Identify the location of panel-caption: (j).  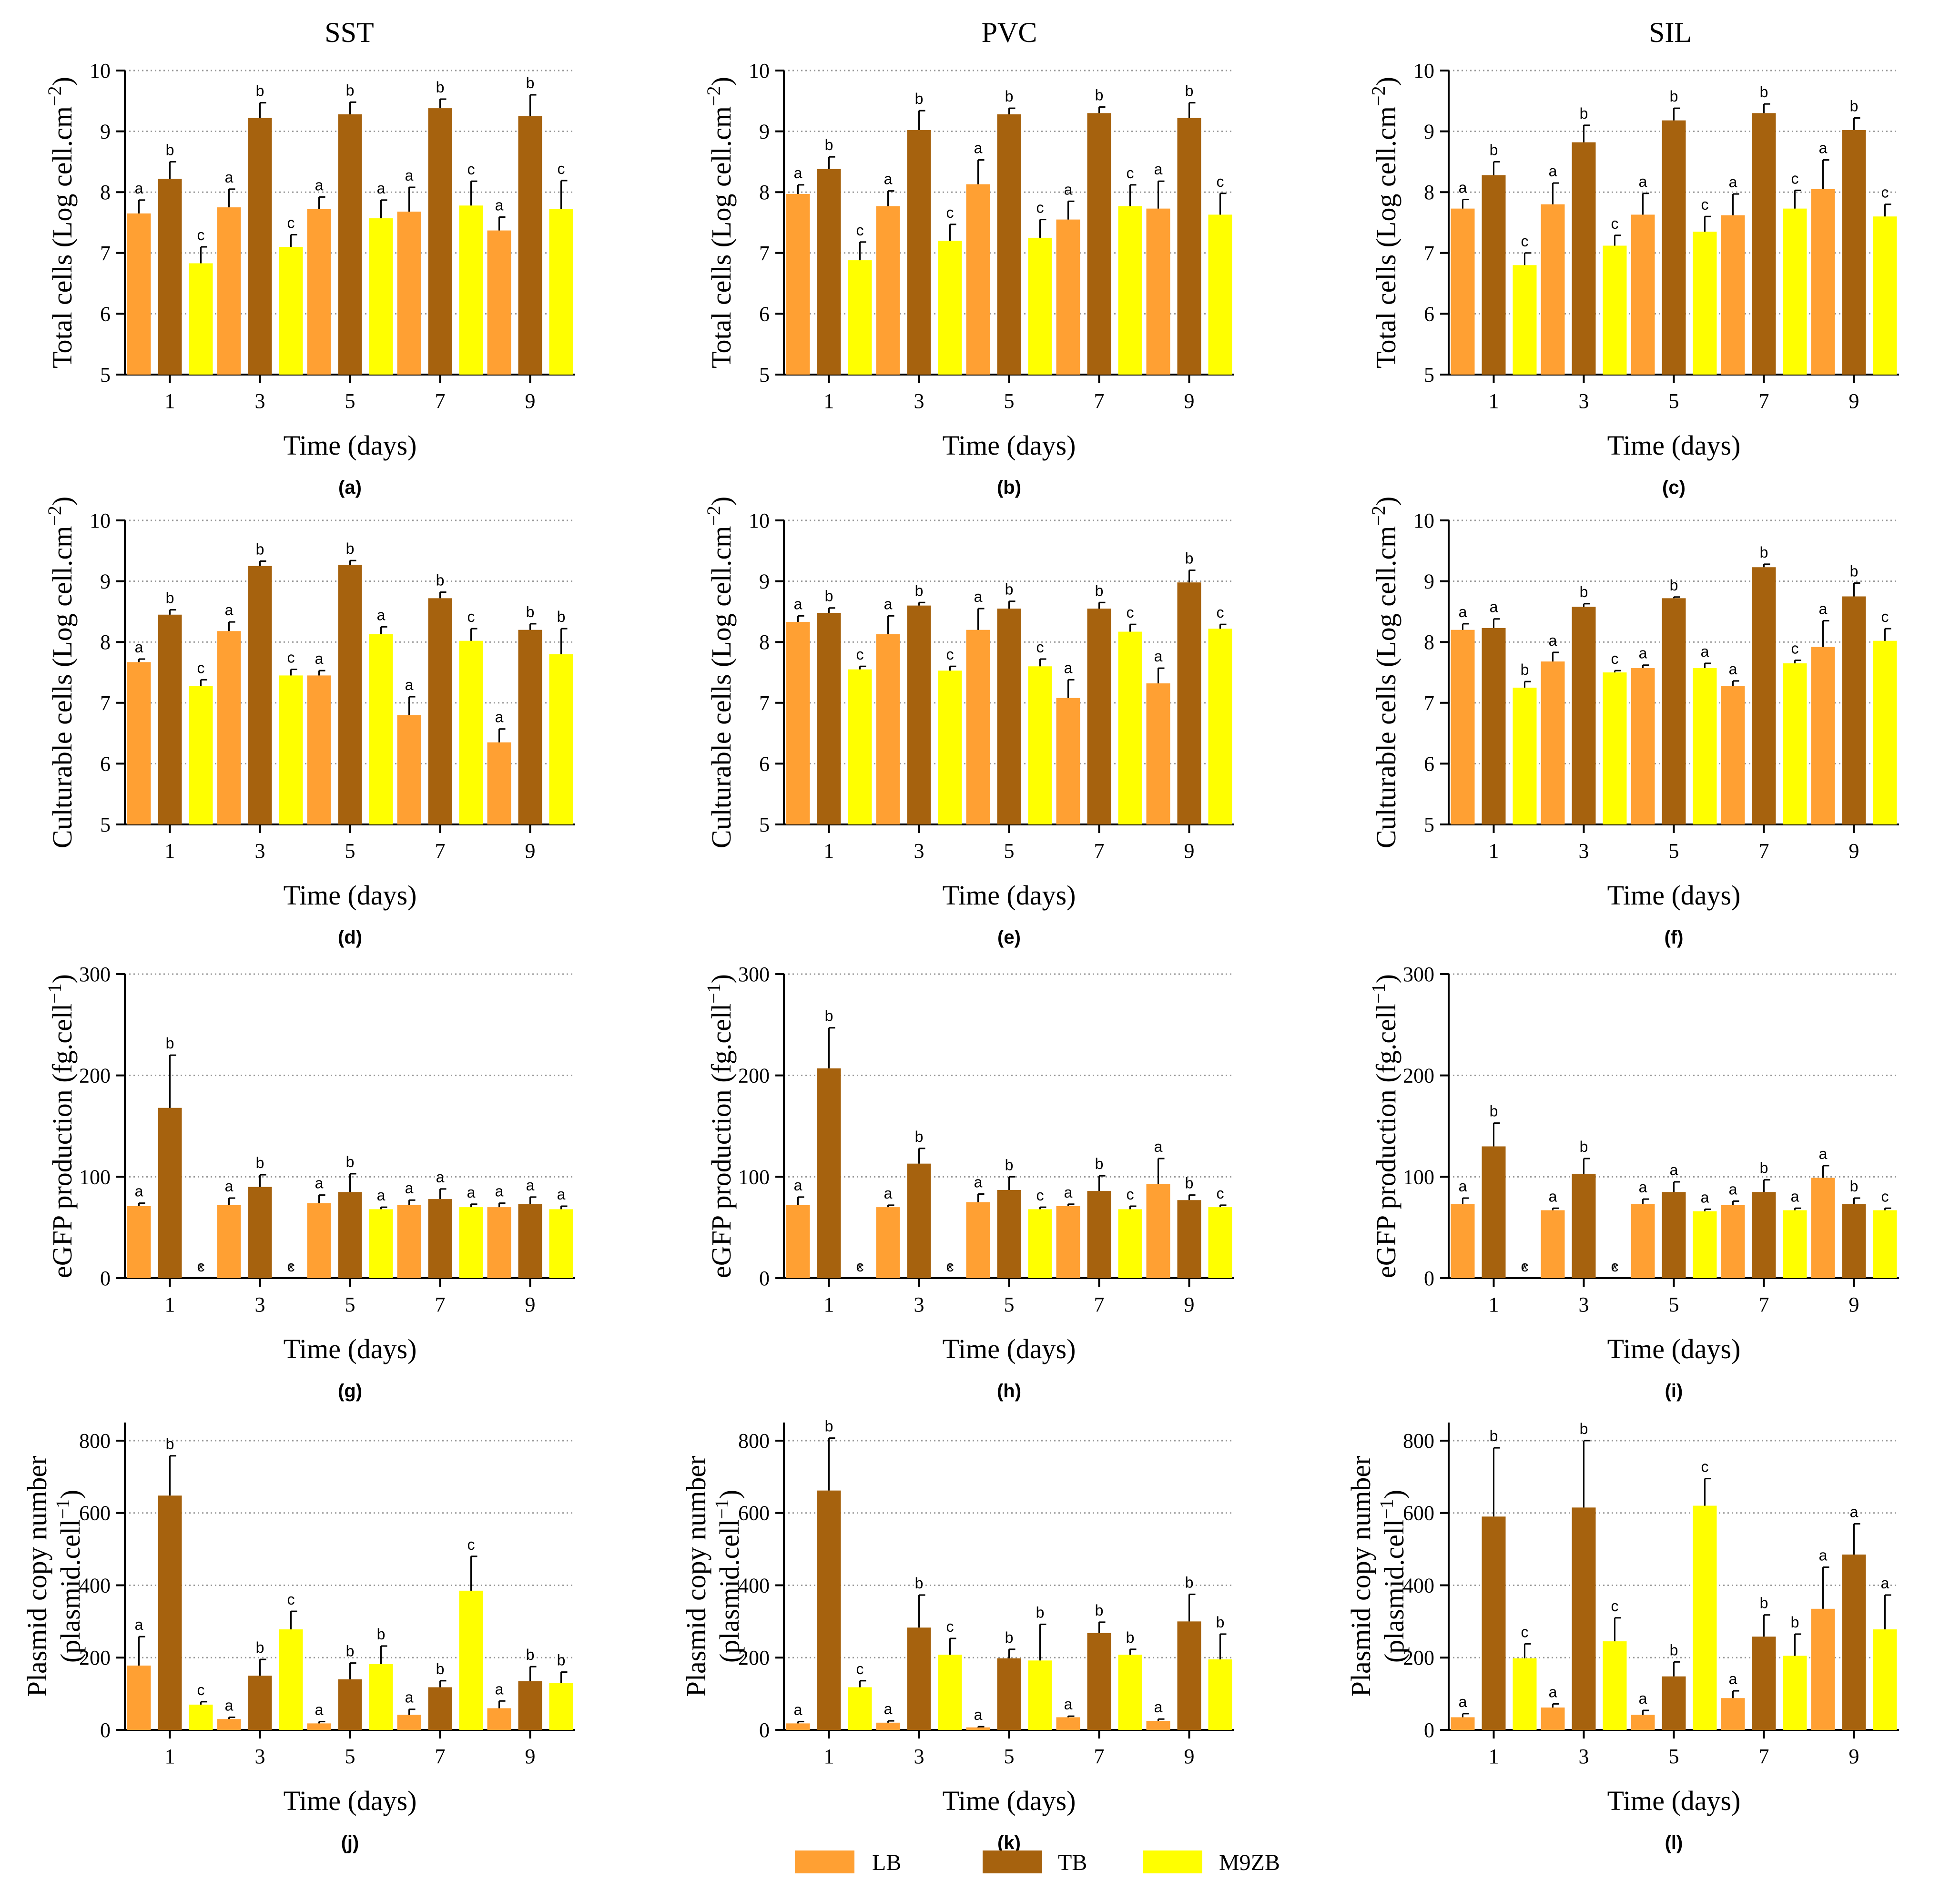
(350, 1842).